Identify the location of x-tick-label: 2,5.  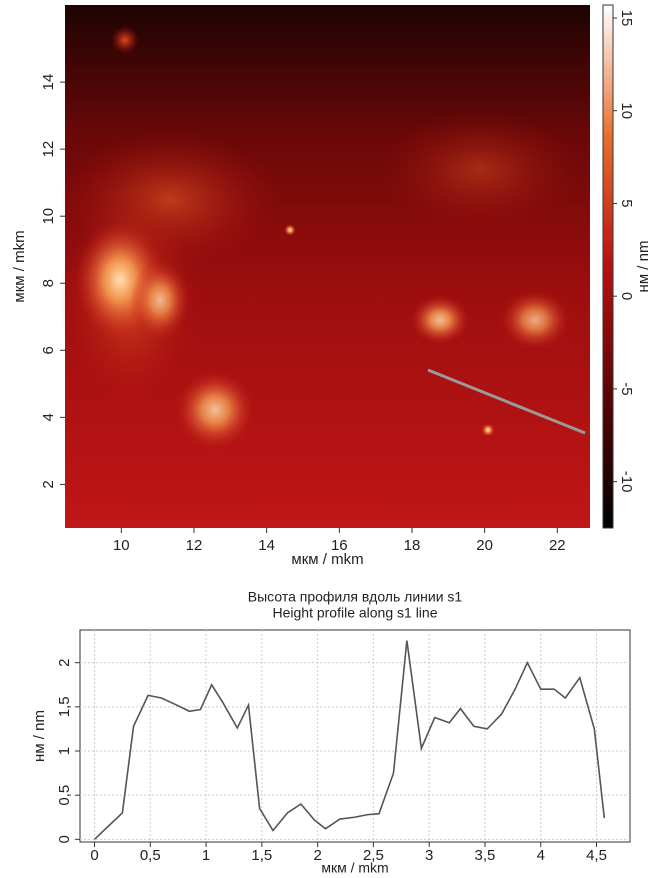
(373, 855).